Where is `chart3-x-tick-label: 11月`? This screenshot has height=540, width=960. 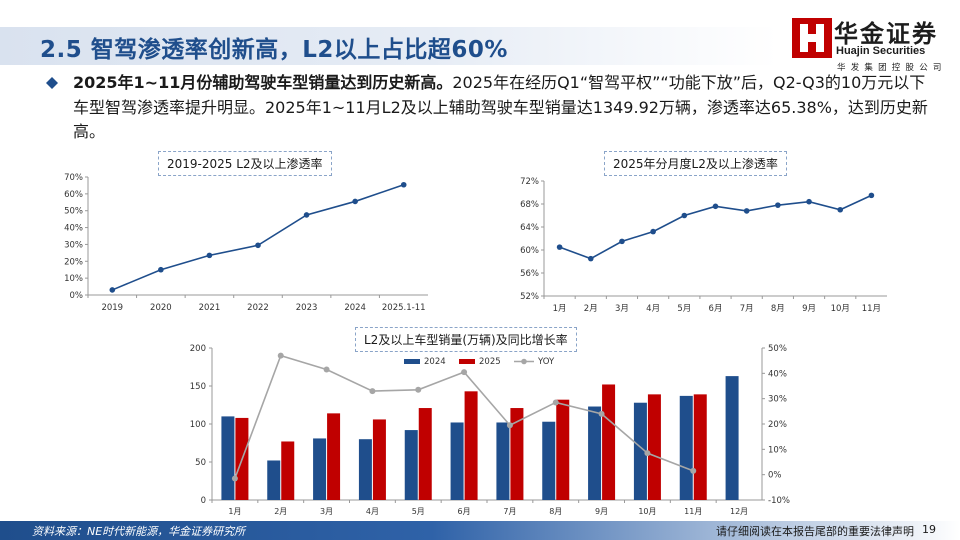 chart3-x-tick-label: 11月 is located at coordinates (693, 511).